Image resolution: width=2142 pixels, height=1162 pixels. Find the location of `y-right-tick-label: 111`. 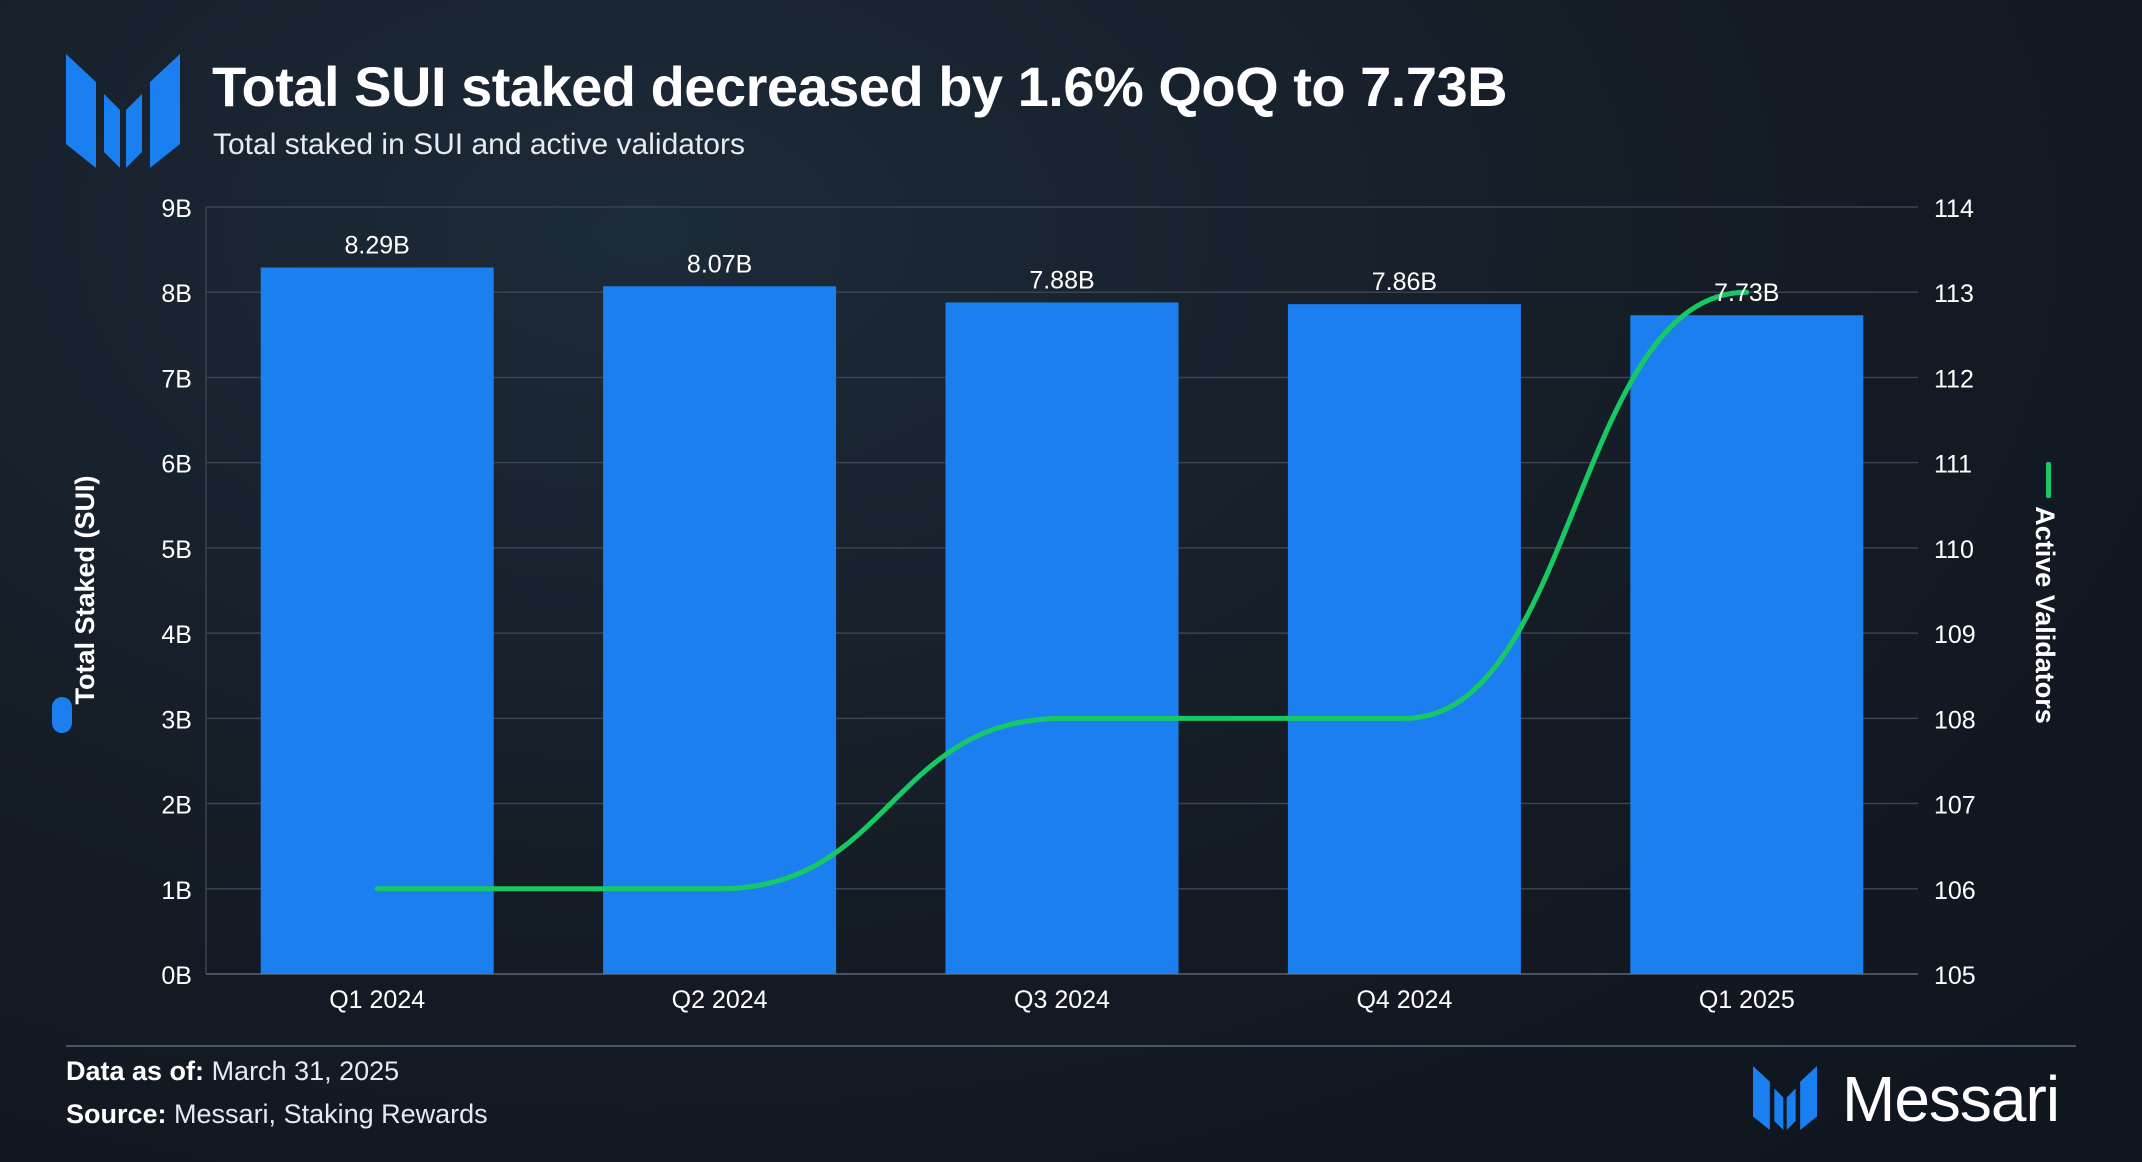

y-right-tick-label: 111 is located at coordinates (1953, 465).